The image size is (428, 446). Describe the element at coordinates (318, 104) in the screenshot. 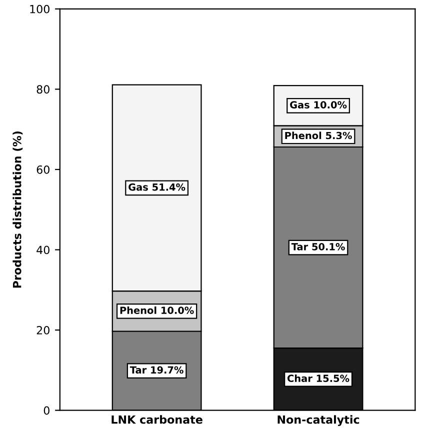

I see `data-label: Gas 10.0%` at that location.